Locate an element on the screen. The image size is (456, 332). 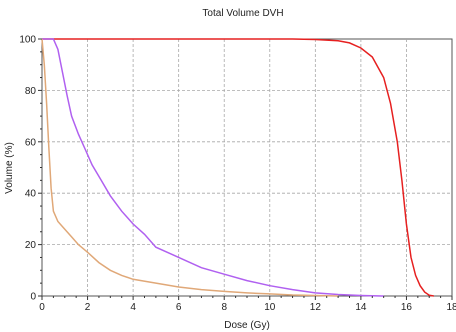
y-tick-label: 20 is located at coordinates (31, 245).